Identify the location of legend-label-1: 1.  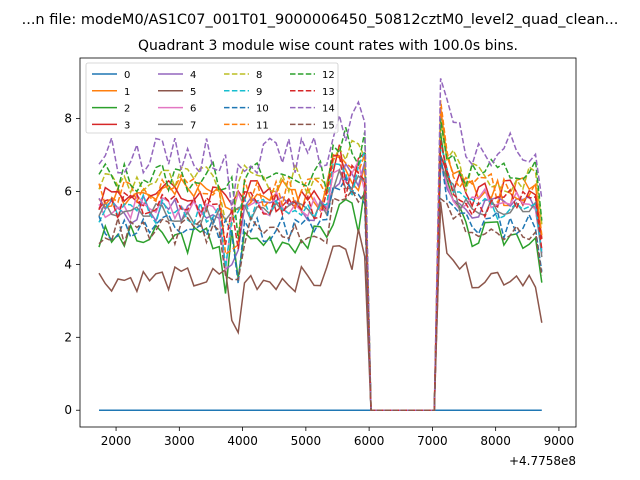
(127, 92).